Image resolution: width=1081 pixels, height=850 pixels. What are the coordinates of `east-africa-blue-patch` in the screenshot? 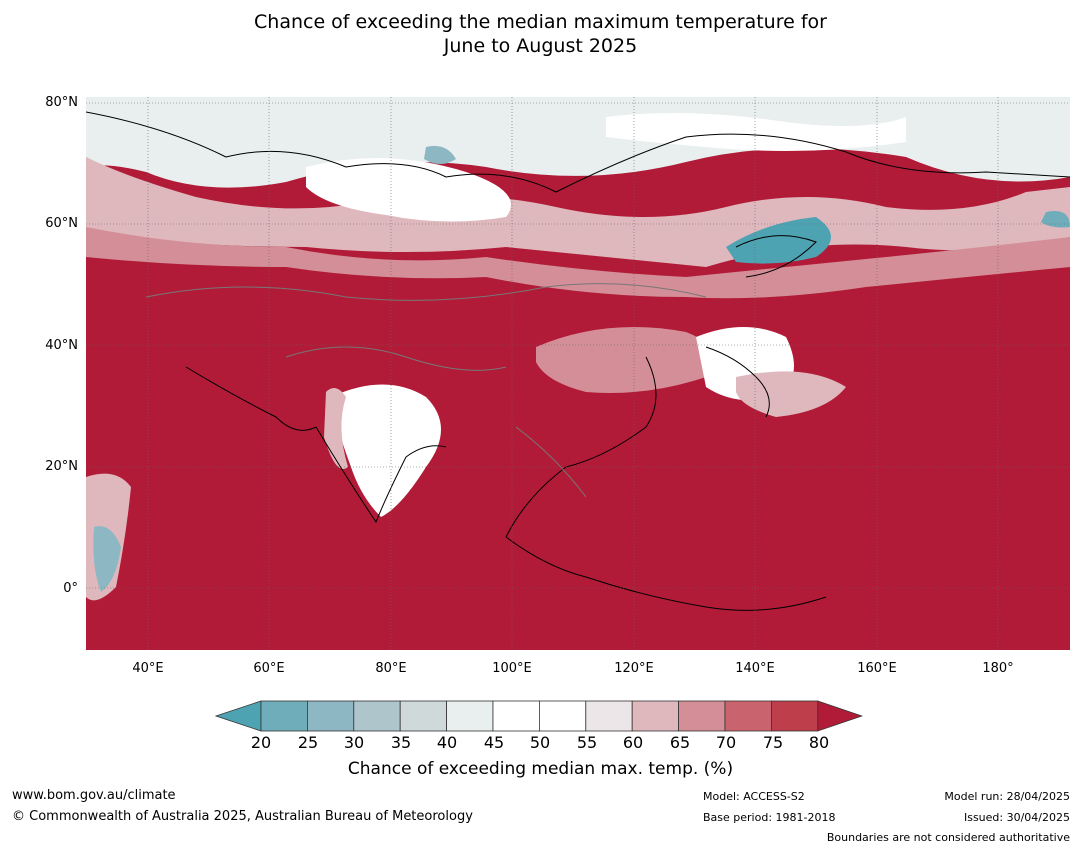 It's located at (107, 559).